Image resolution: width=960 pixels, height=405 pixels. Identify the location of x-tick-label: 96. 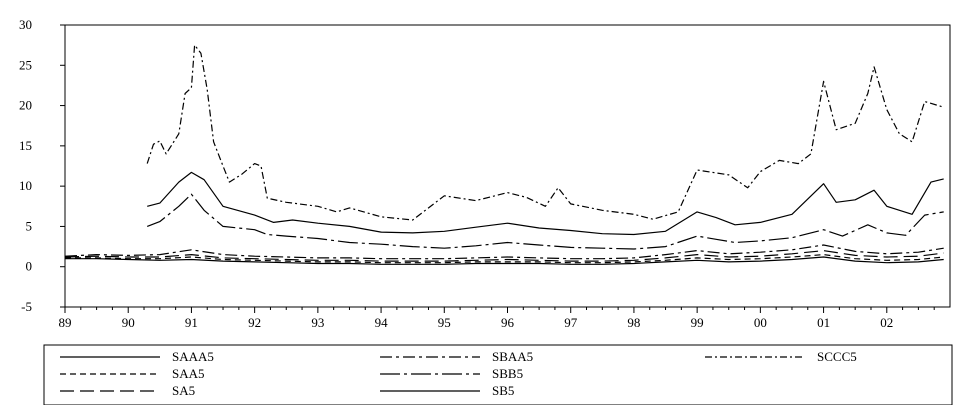
(508, 322).